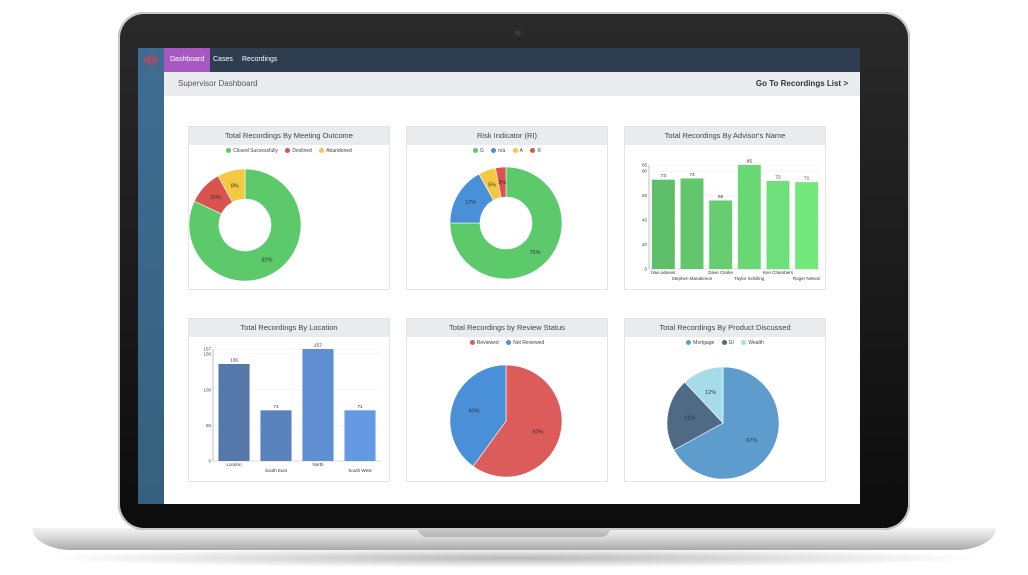 This screenshot has width=1028, height=575. I want to click on legend-item: Wealth, so click(752, 343).